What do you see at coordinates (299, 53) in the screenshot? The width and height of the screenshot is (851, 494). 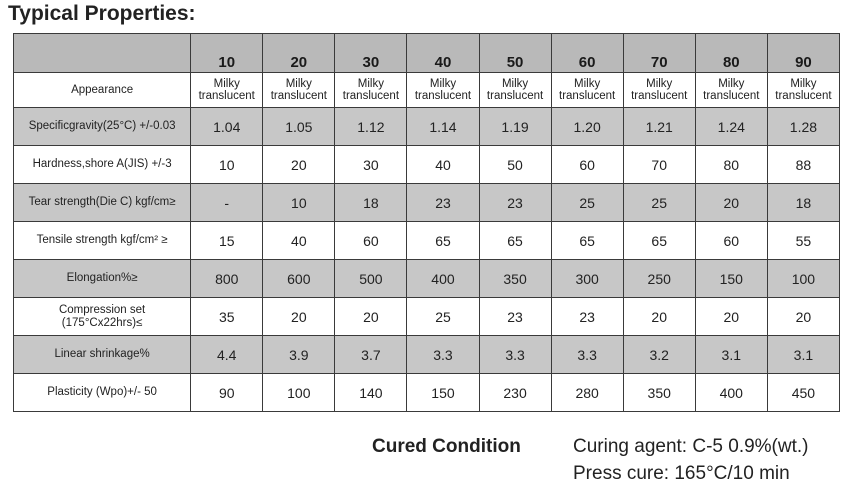 I see `column-header: 20` at bounding box center [299, 53].